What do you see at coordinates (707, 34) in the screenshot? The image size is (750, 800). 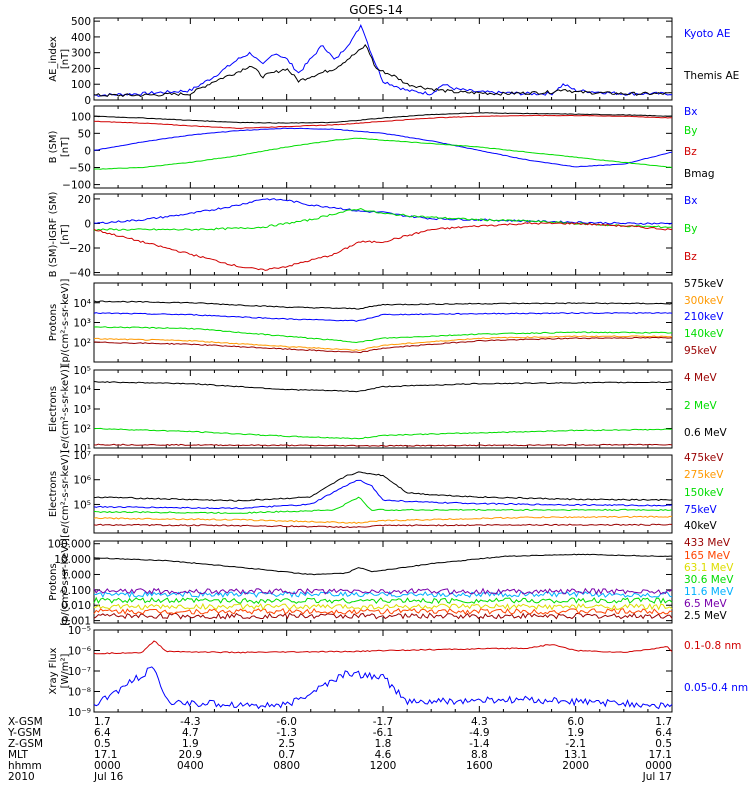 I see `legend-label: Kyoto AE` at bounding box center [707, 34].